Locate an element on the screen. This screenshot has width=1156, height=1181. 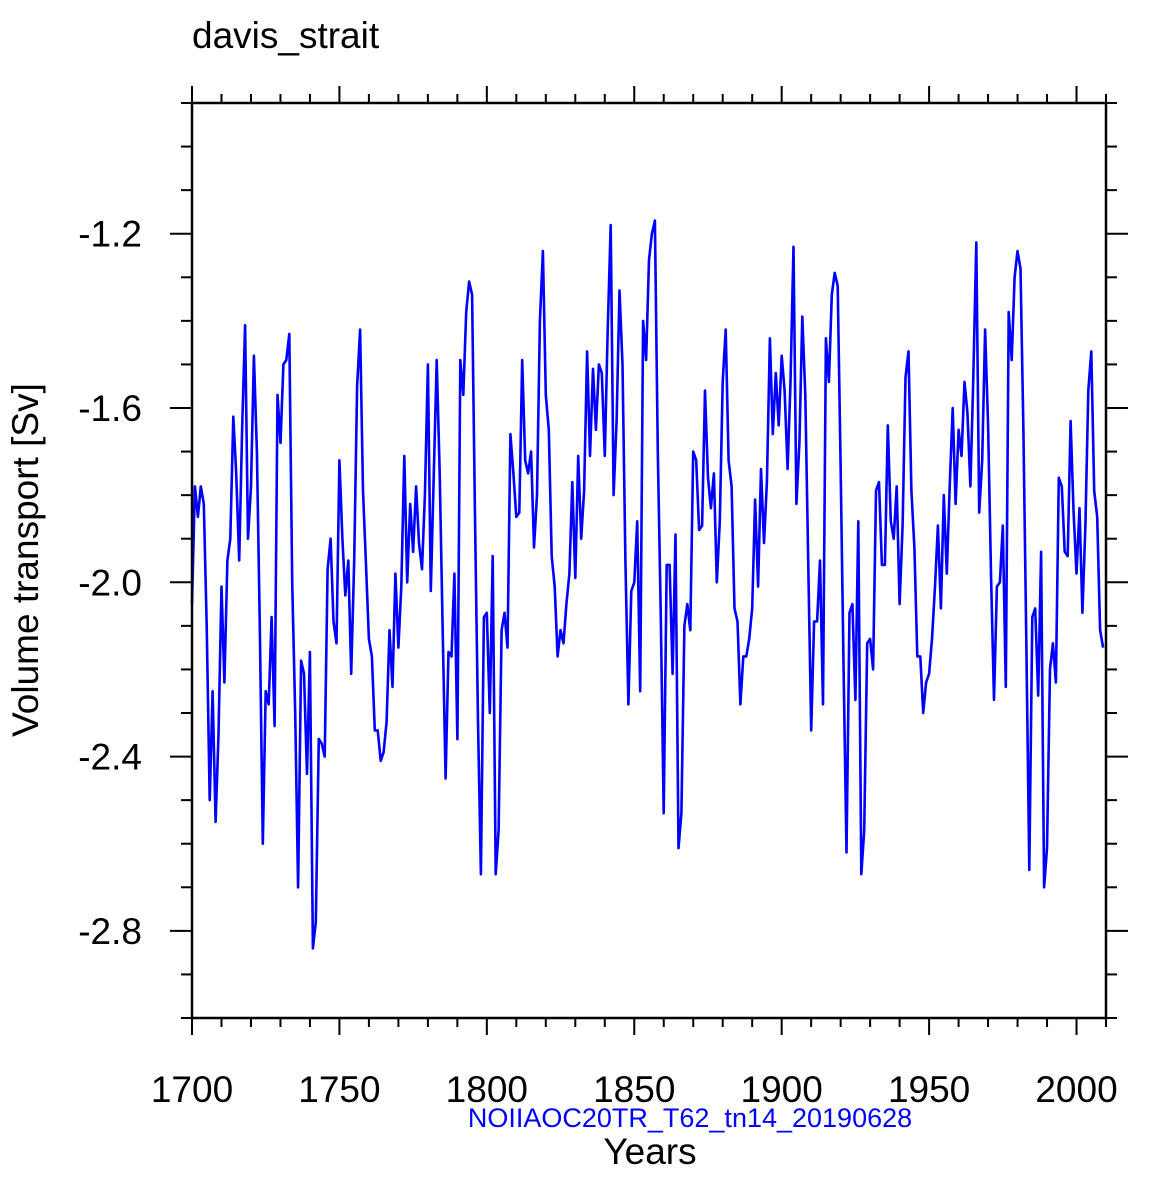
x-tick-label: 1900 is located at coordinates (782, 1089).